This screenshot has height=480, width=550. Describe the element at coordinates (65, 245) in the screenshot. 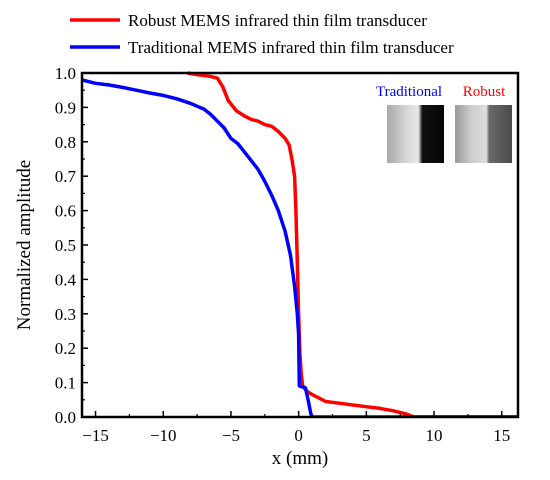

I see `y-tick-label: 0.5` at that location.